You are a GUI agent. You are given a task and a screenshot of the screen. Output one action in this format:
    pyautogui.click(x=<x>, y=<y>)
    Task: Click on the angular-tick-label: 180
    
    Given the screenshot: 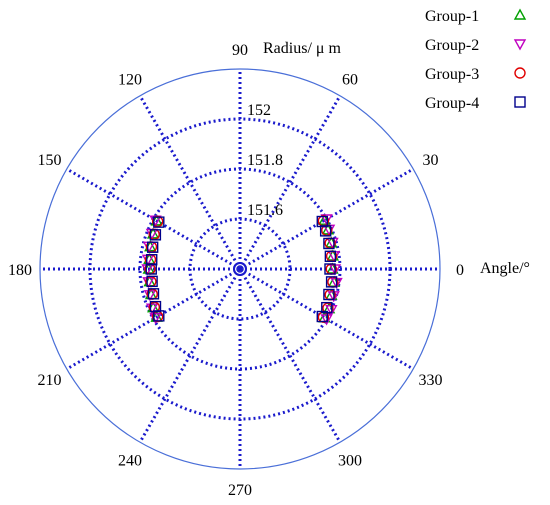 What is the action you would take?
    pyautogui.click(x=20, y=270)
    